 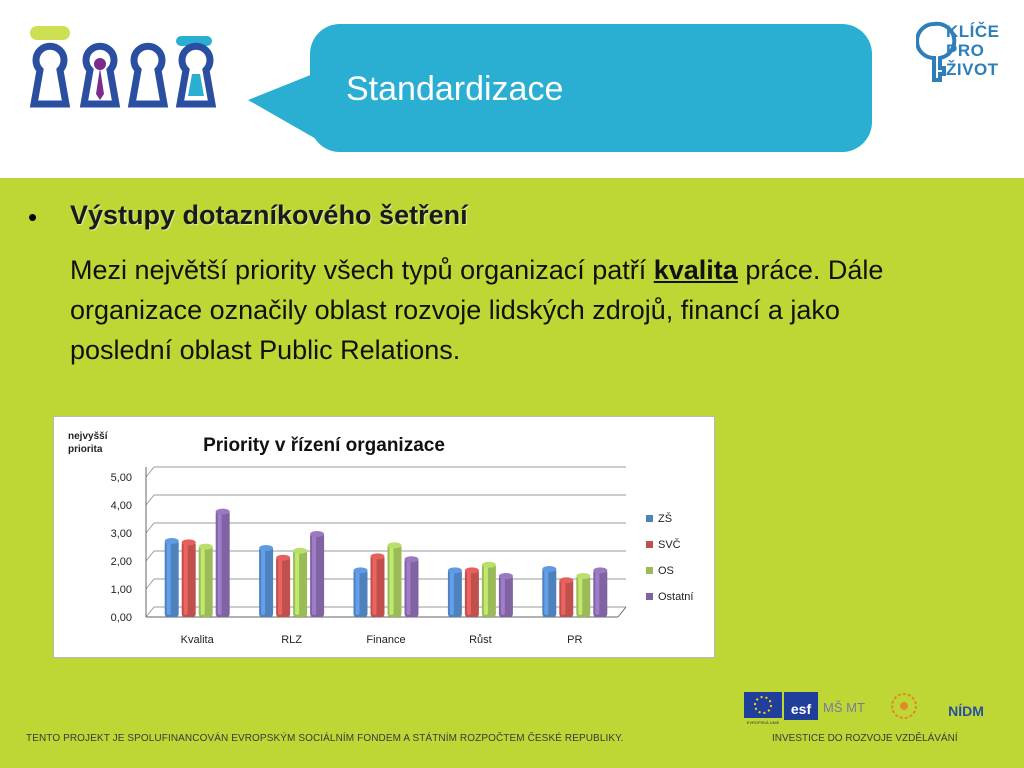 I want to click on title-bubble, so click(x=591, y=88).